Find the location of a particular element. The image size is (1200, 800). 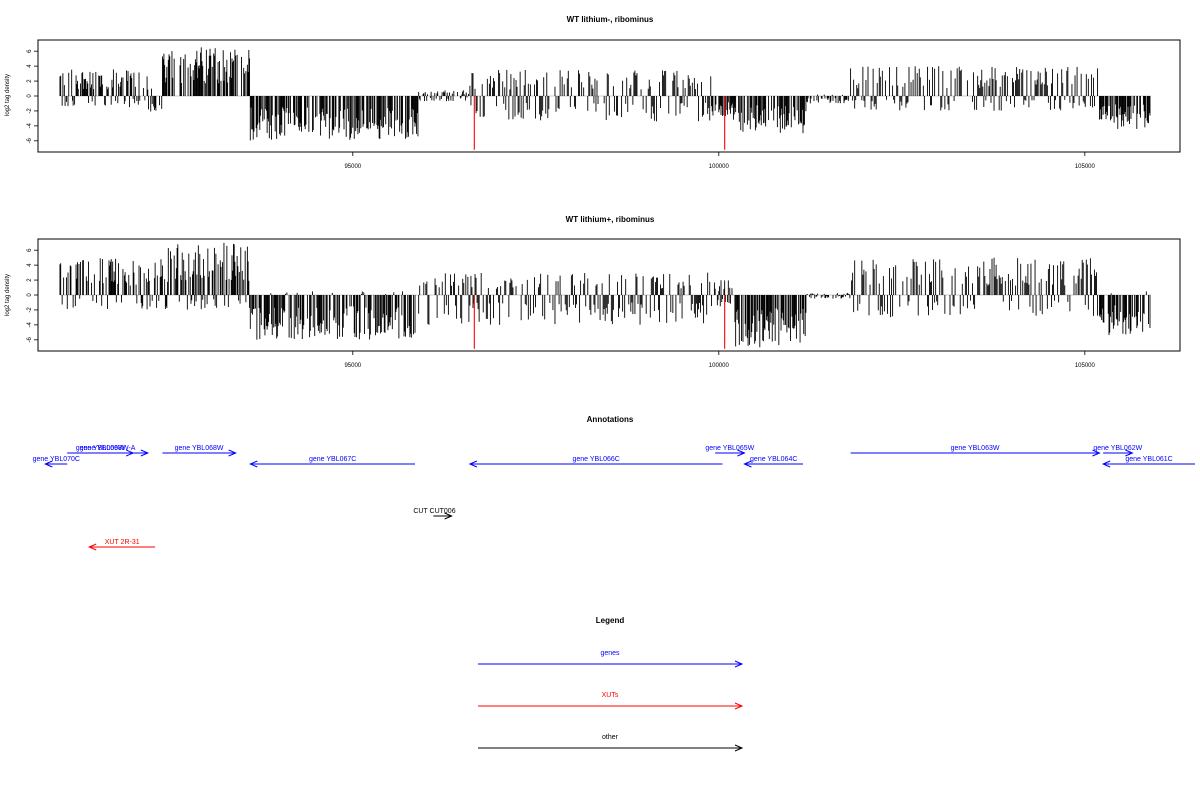

gene-feature: gene YBL068W-A is located at coordinates (108, 451).